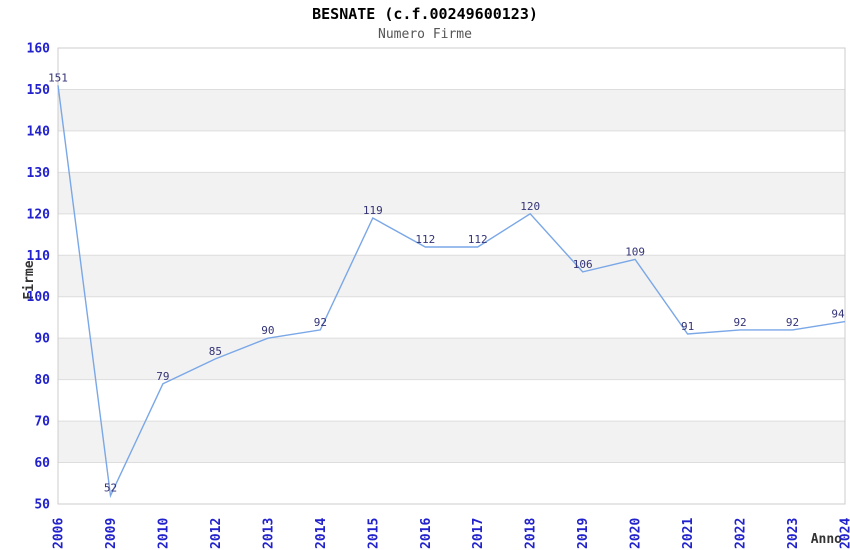 This screenshot has width=850, height=550. What do you see at coordinates (42, 422) in the screenshot?
I see `y-tick-label: 70` at bounding box center [42, 422].